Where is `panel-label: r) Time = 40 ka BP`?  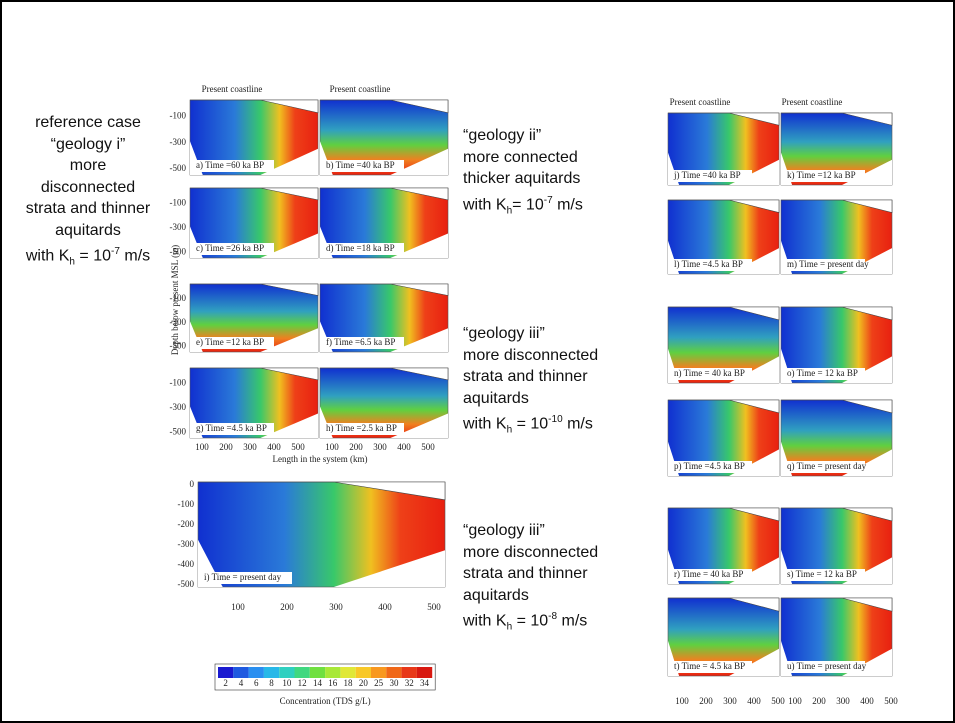
panel-label: r) Time = 40 ka BP is located at coordinates (708, 574).